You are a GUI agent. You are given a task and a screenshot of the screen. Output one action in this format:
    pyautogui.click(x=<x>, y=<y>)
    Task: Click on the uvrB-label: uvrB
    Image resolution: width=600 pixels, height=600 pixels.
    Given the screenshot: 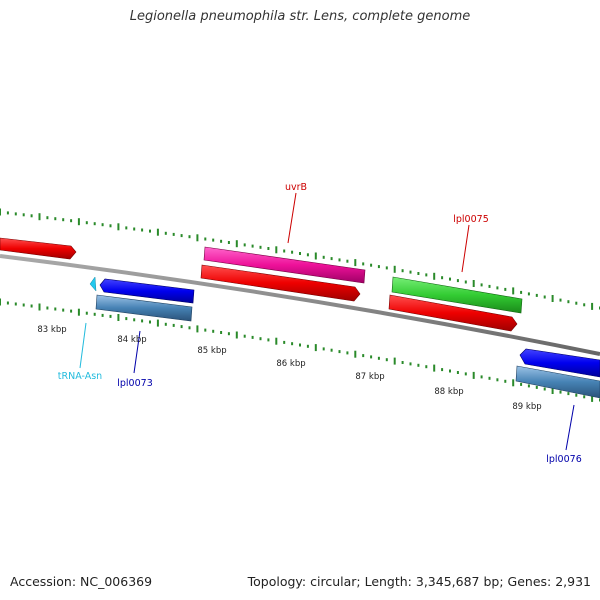 What is the action you would take?
    pyautogui.click(x=296, y=187)
    